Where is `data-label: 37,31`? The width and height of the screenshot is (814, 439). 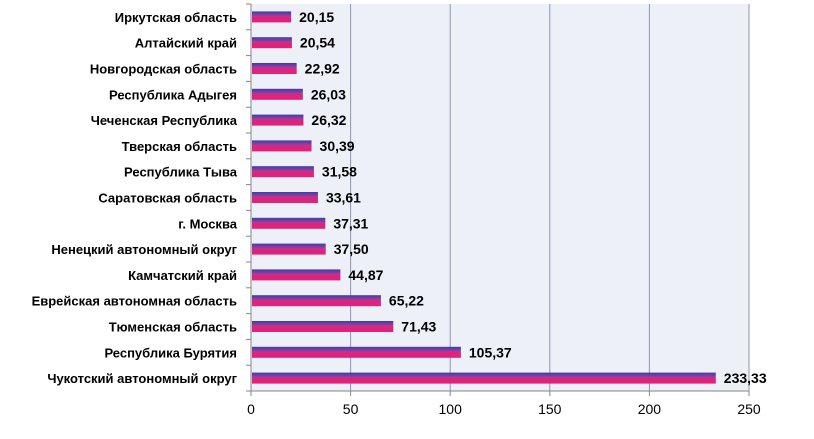 data-label: 37,31 is located at coordinates (350, 223).